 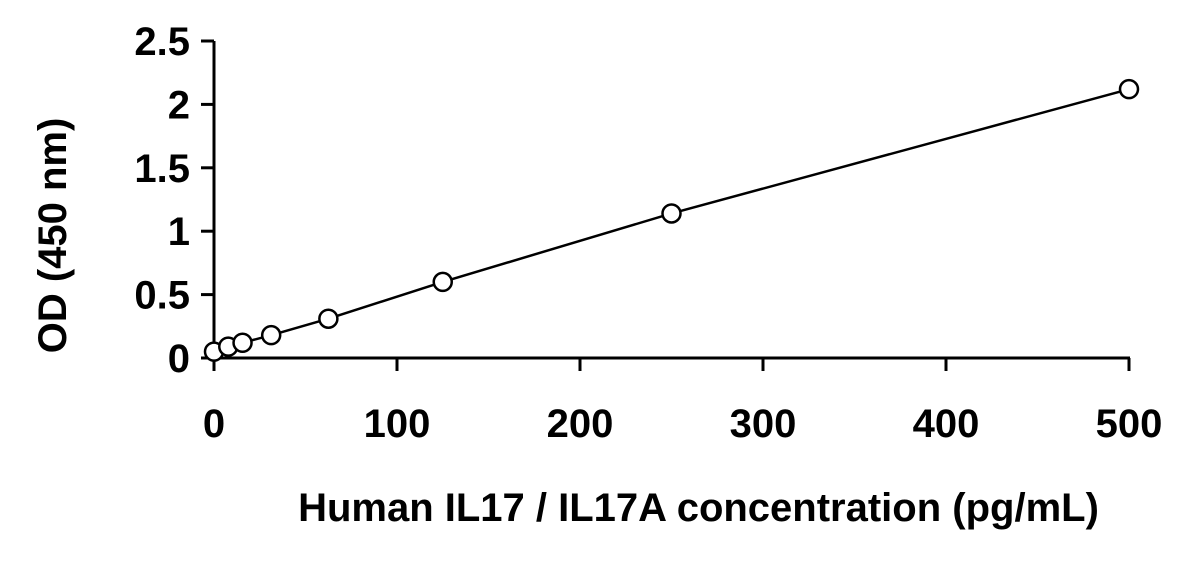 I want to click on y-tick-label: 2, so click(x=179, y=105).